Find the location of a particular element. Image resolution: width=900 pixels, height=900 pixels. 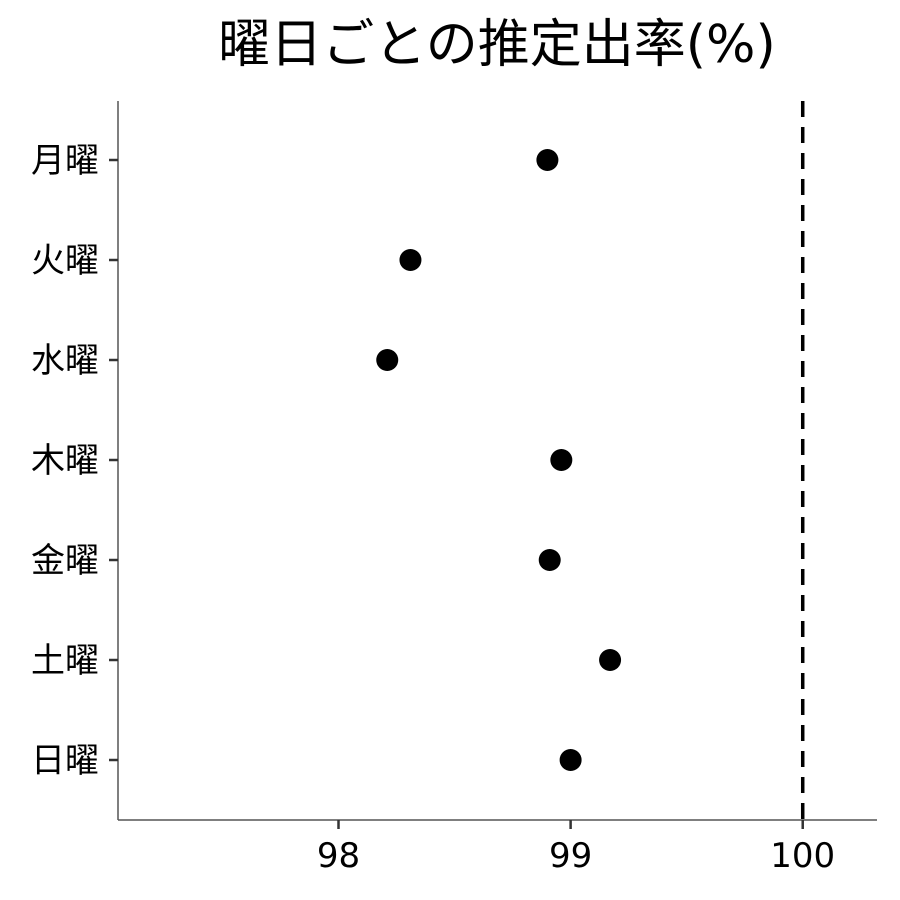

y-tick-label: 水曜 is located at coordinates (65, 361).